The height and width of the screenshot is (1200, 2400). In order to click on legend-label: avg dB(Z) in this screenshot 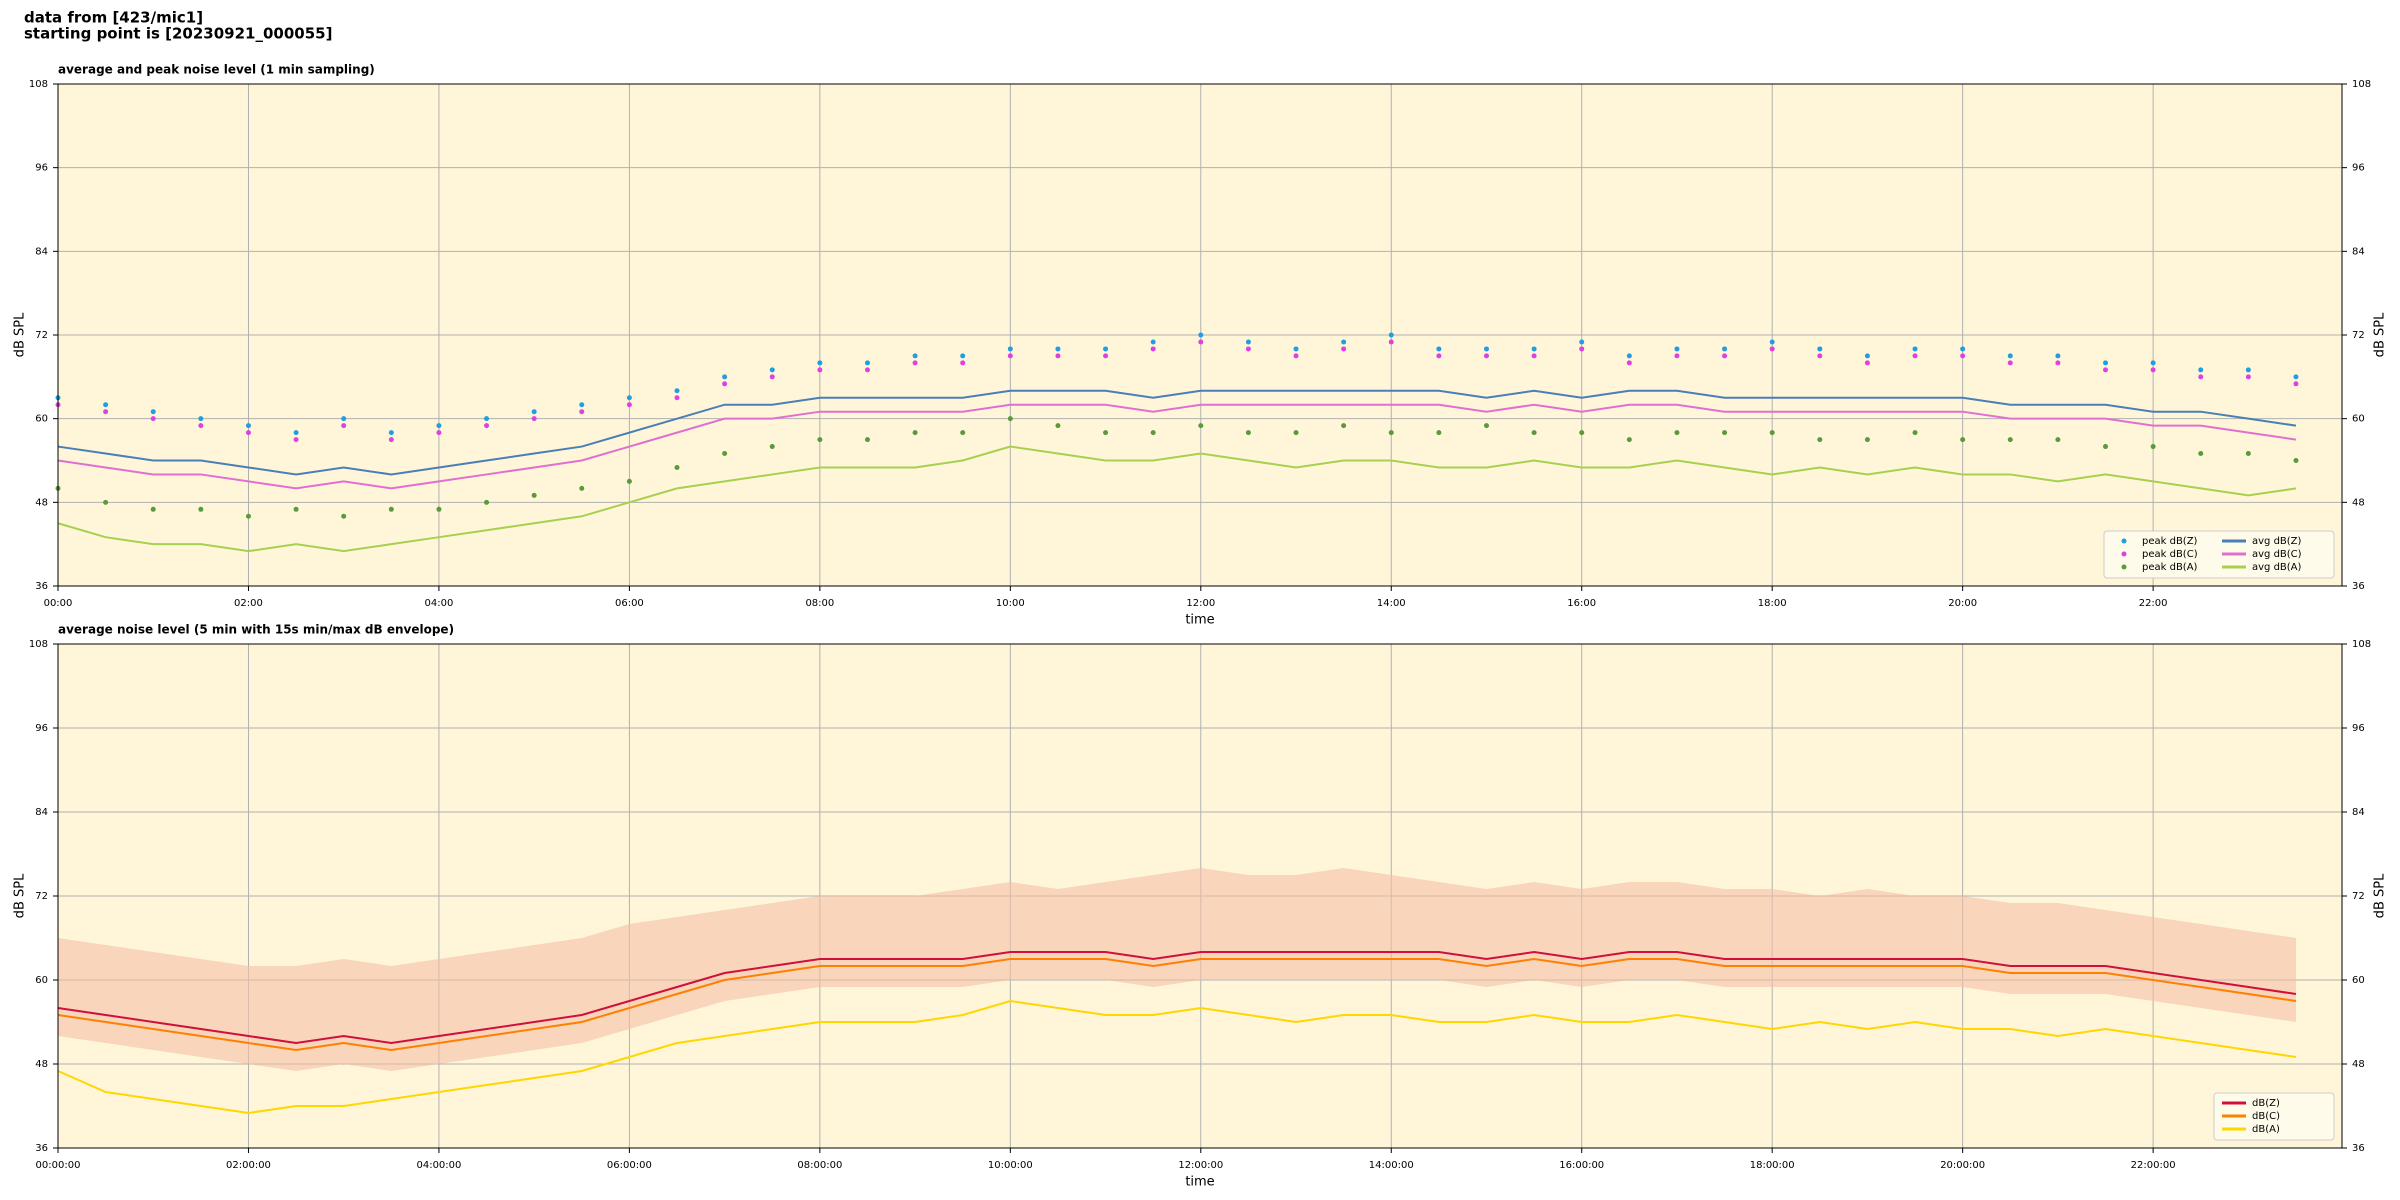, I will do `click(2277, 541)`.